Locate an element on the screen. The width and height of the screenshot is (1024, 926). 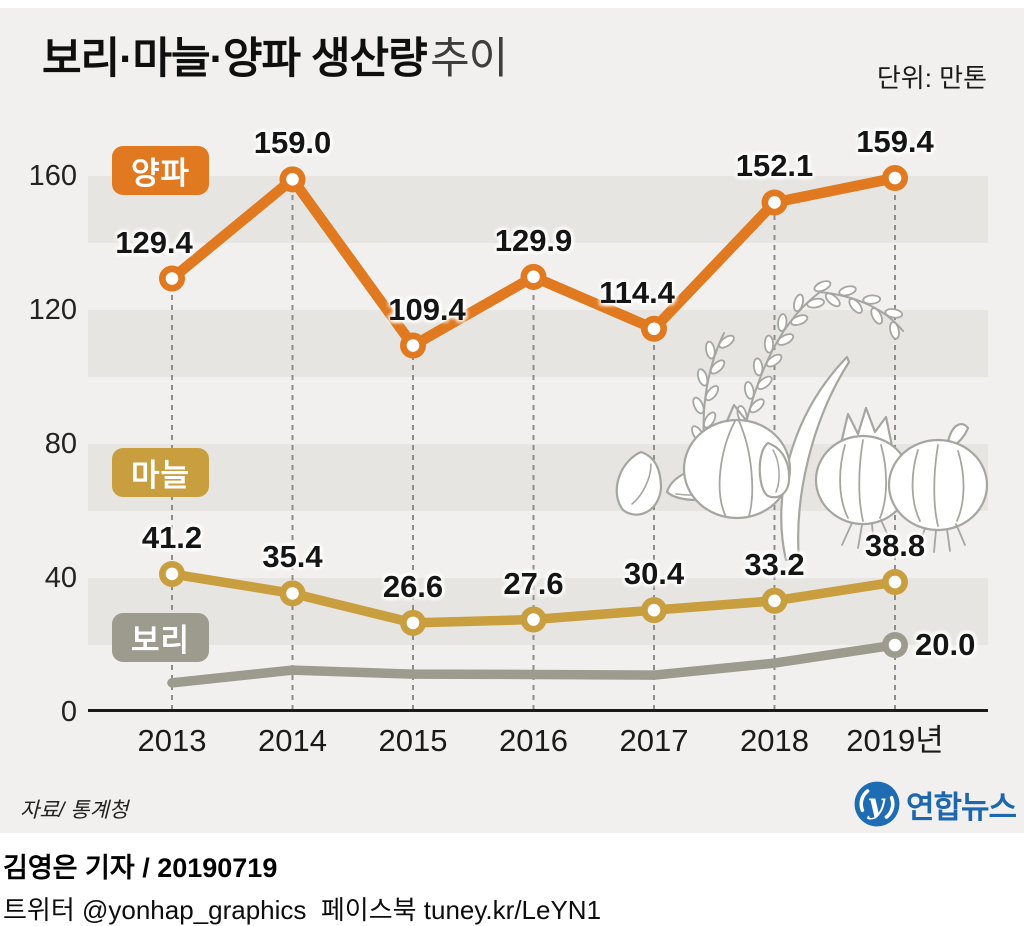
x-tick-label: 2018 is located at coordinates (774, 740).